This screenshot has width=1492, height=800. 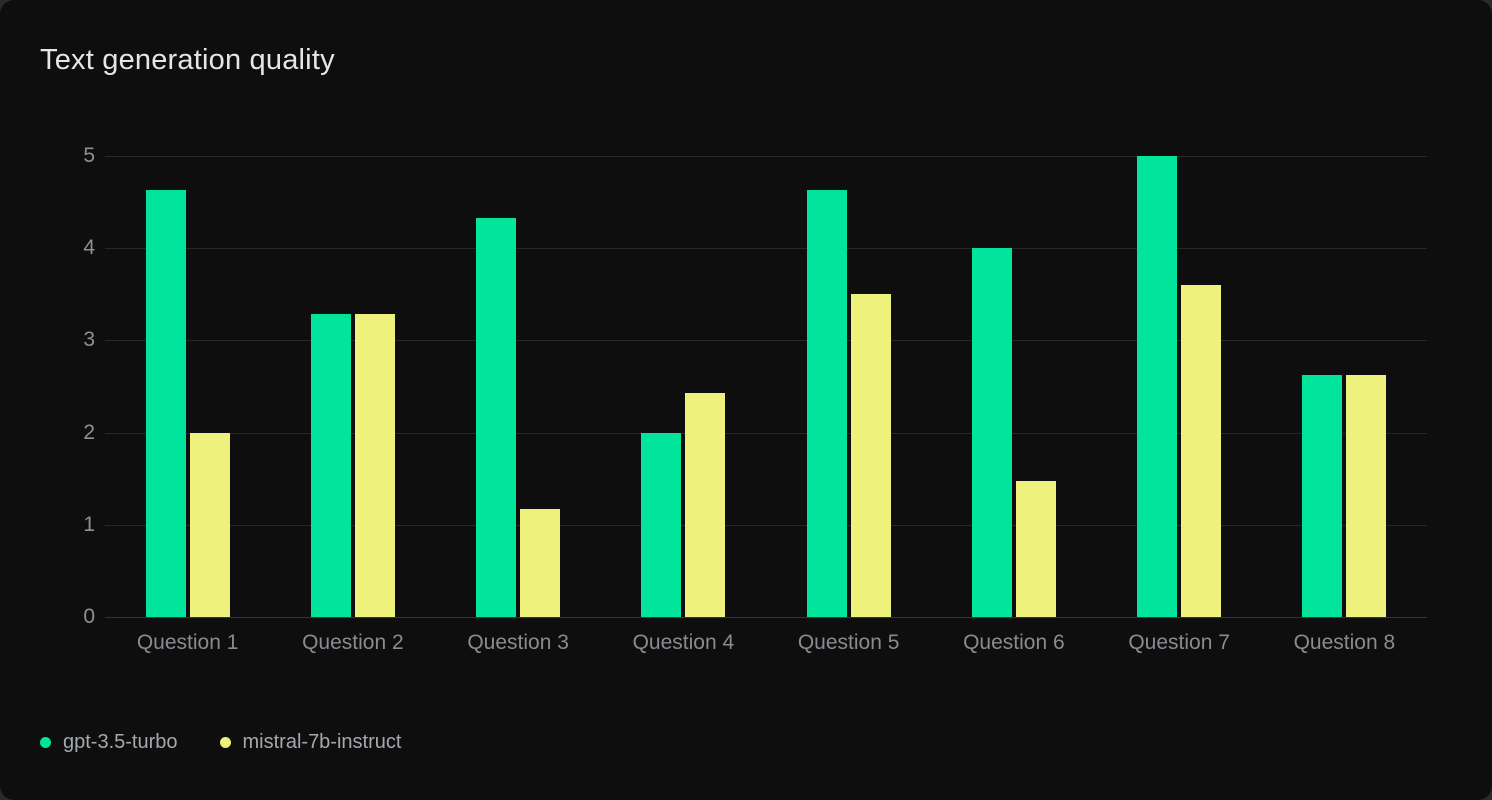 What do you see at coordinates (89, 340) in the screenshot?
I see `y-tick-label-3: 3` at bounding box center [89, 340].